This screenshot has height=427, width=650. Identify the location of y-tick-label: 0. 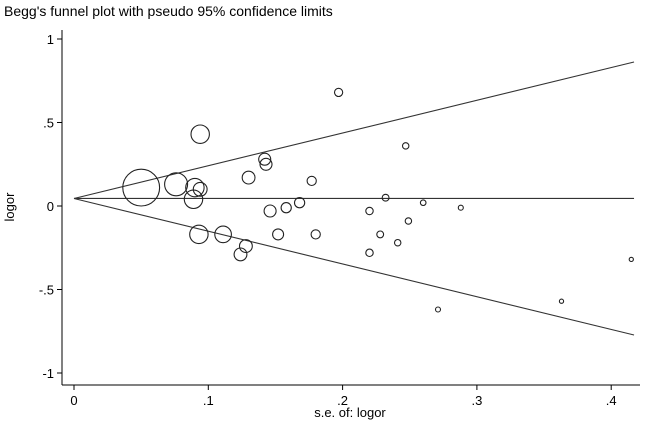
(50, 206).